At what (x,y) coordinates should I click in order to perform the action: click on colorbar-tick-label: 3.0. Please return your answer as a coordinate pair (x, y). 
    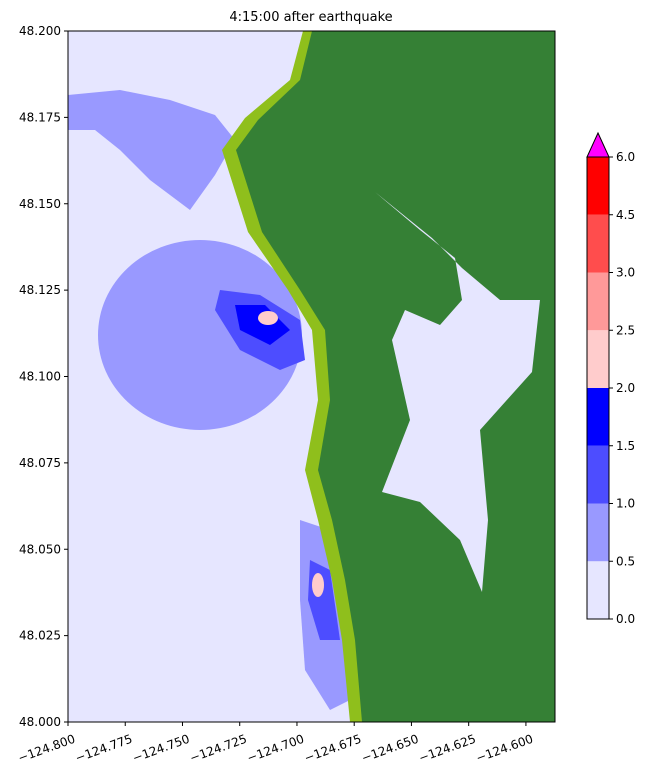
    Looking at the image, I should click on (625, 273).